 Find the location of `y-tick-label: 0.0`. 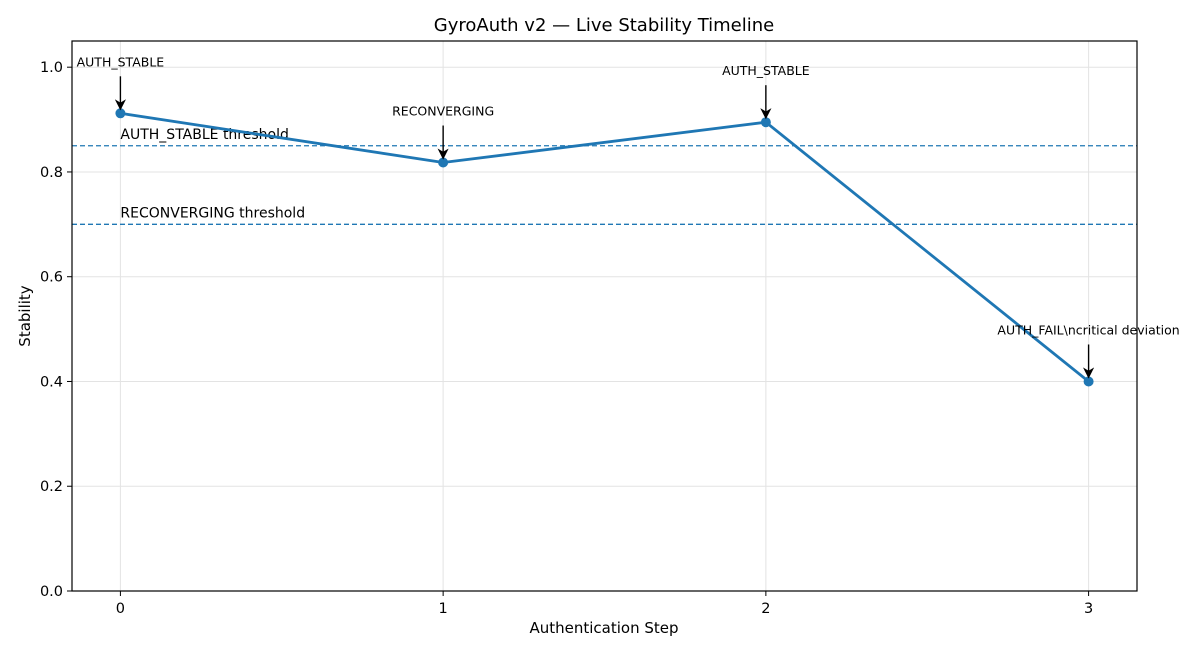

y-tick-label: 0.0 is located at coordinates (51, 592).